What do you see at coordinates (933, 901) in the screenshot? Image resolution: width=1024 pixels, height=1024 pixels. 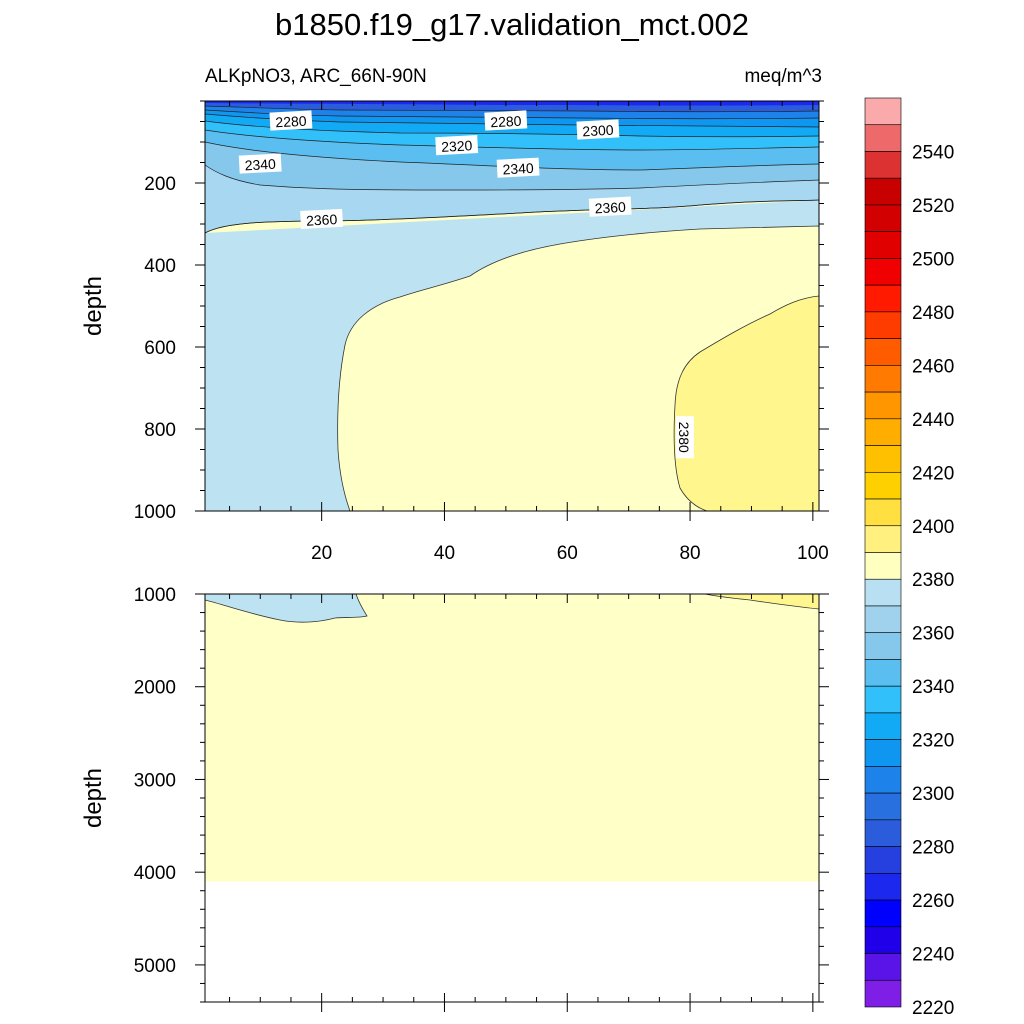 I see `colorbar-label: 2260` at bounding box center [933, 901].